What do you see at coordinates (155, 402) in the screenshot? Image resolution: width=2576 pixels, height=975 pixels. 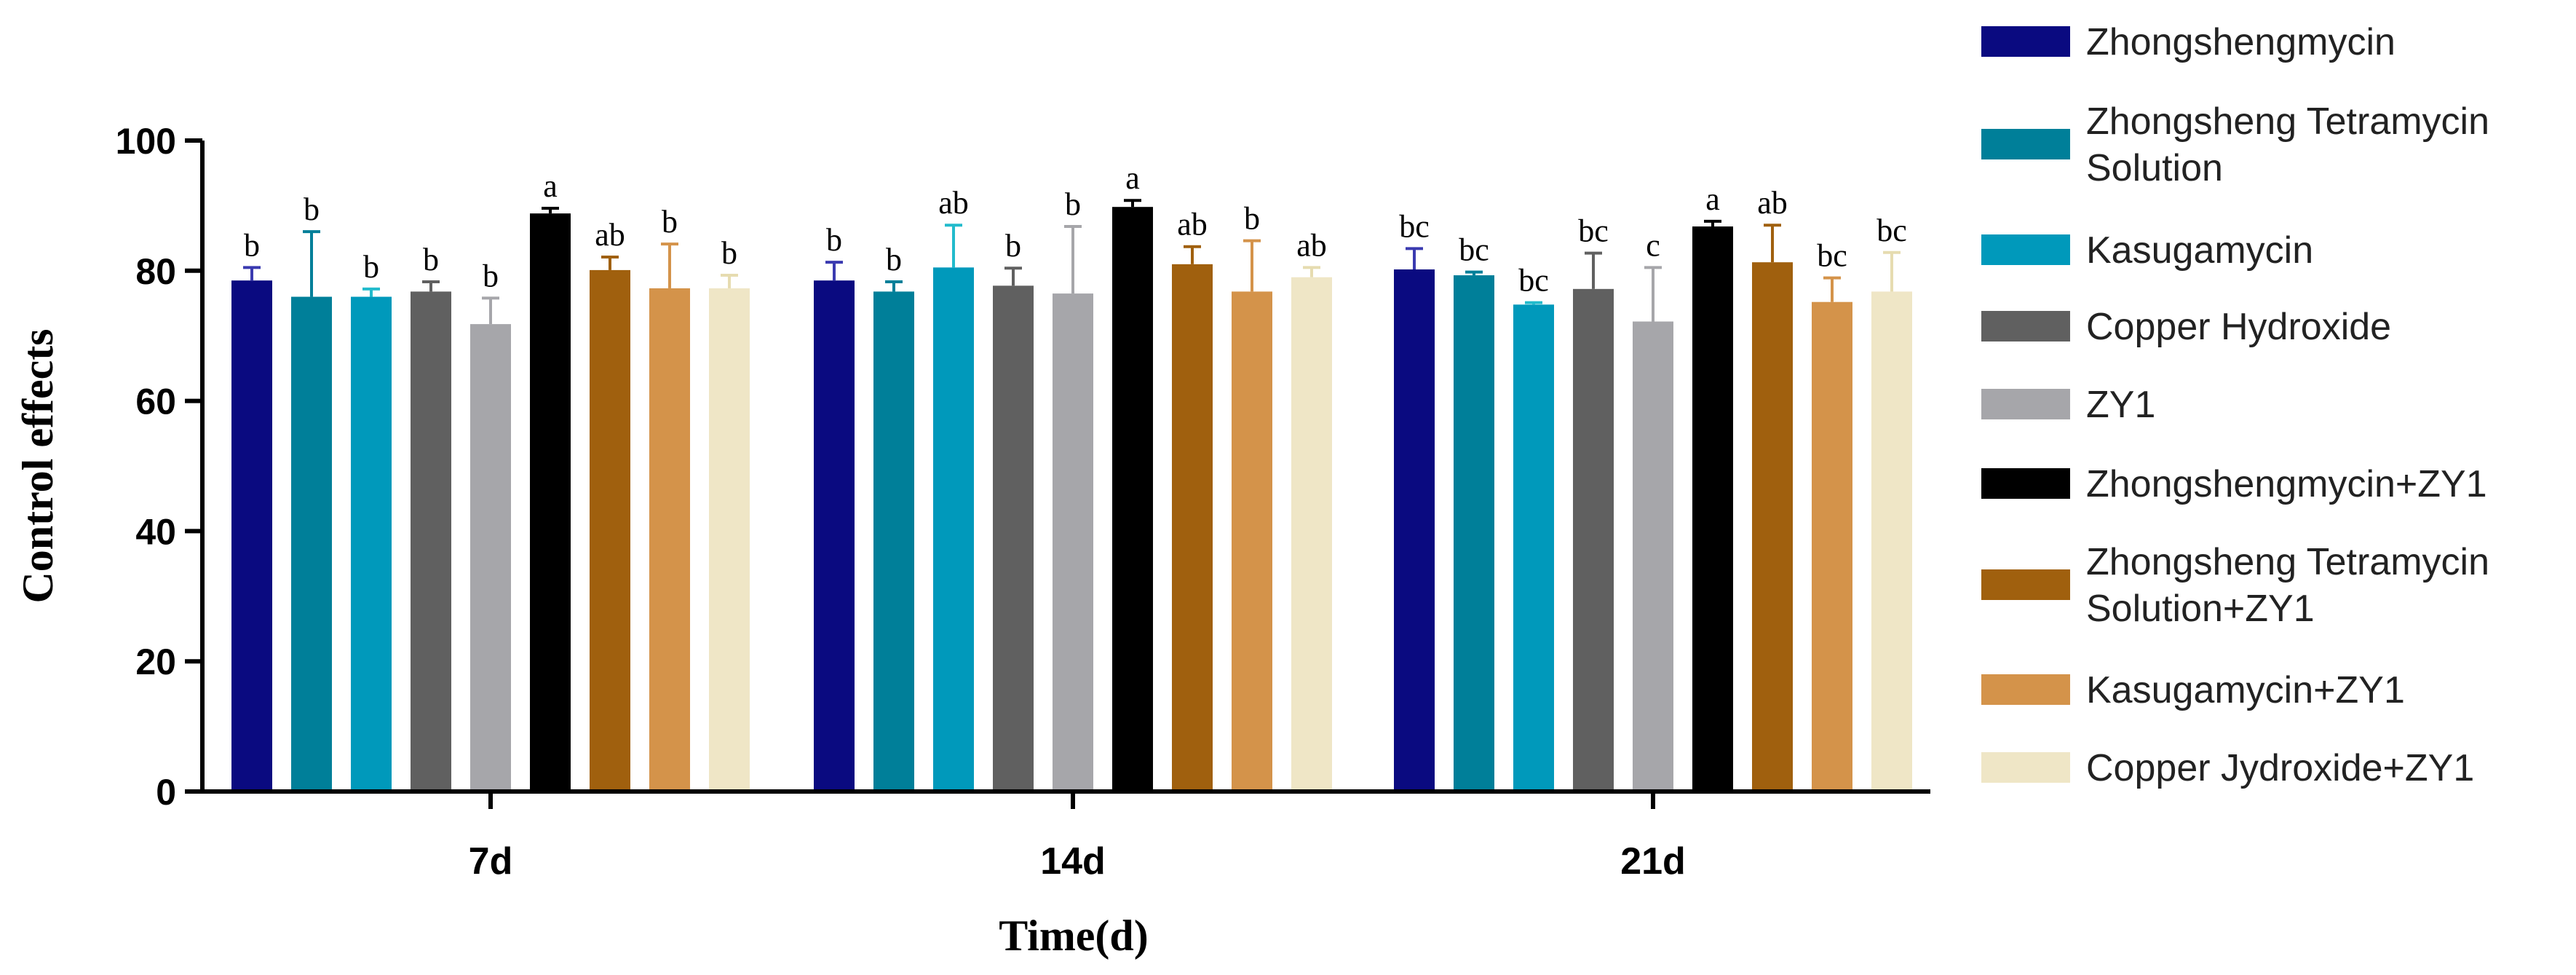 I see `y-tick-label: 60` at bounding box center [155, 402].